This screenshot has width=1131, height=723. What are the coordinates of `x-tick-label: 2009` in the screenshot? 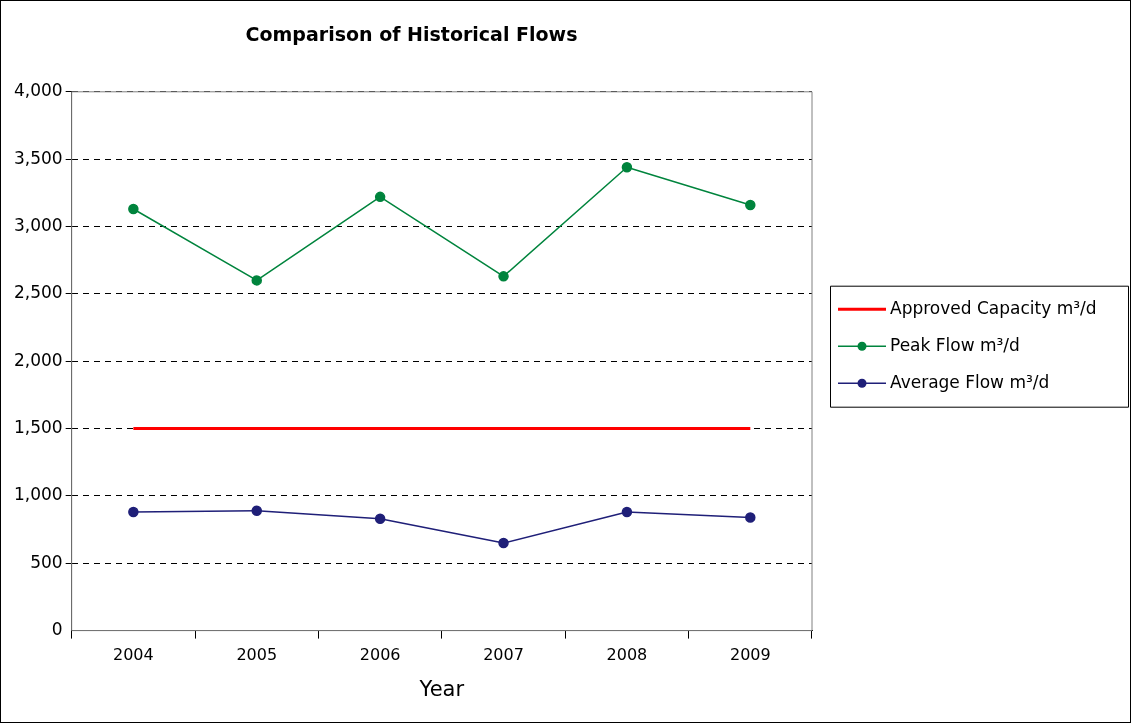 It's located at (750, 655).